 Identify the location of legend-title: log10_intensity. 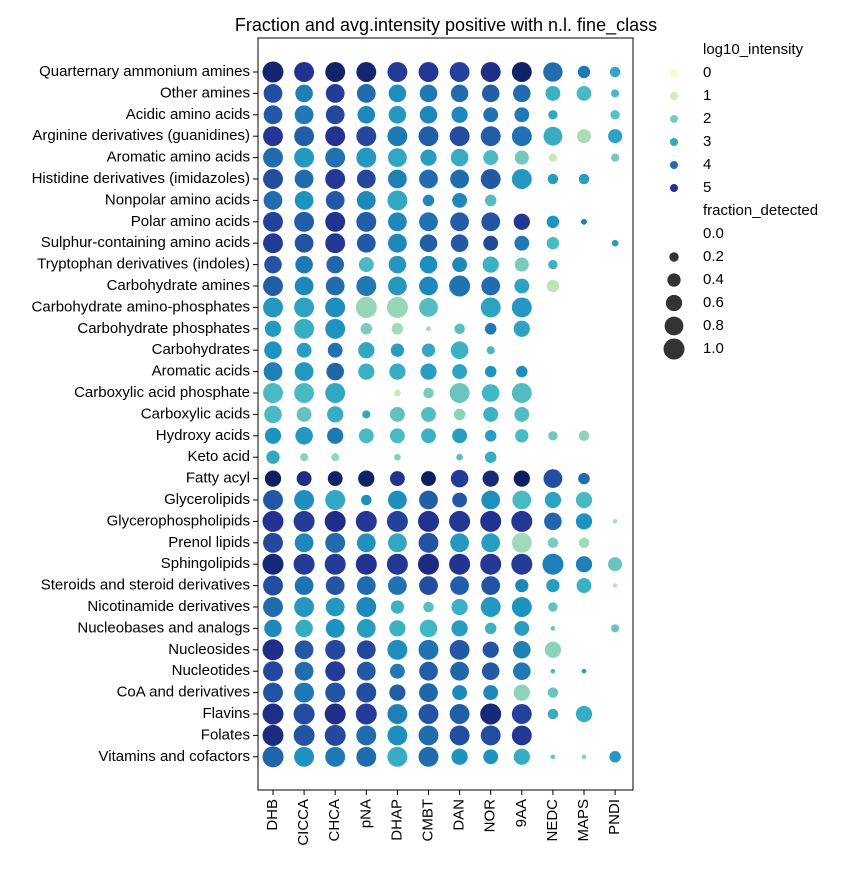
(753, 49).